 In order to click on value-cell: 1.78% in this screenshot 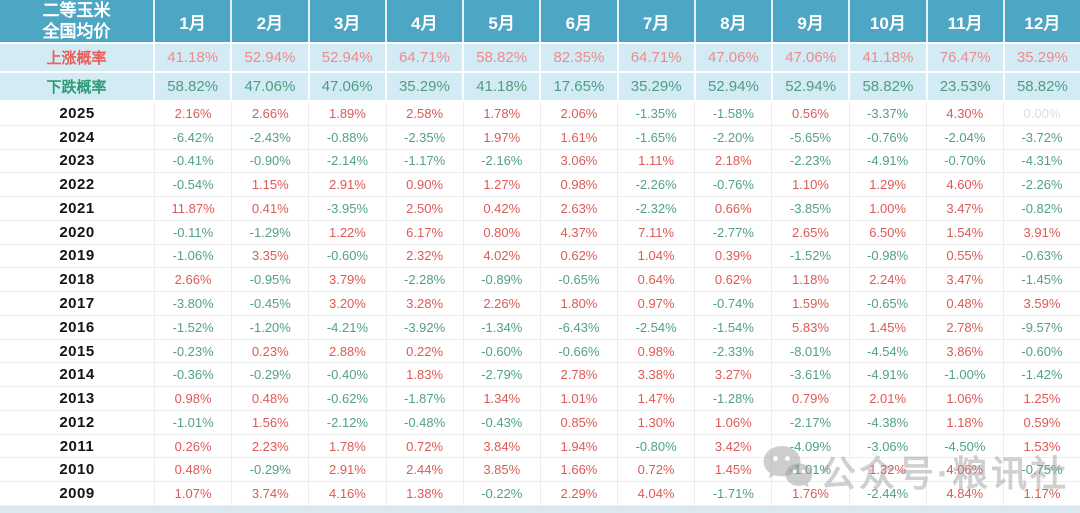, I will do `click(502, 113)`.